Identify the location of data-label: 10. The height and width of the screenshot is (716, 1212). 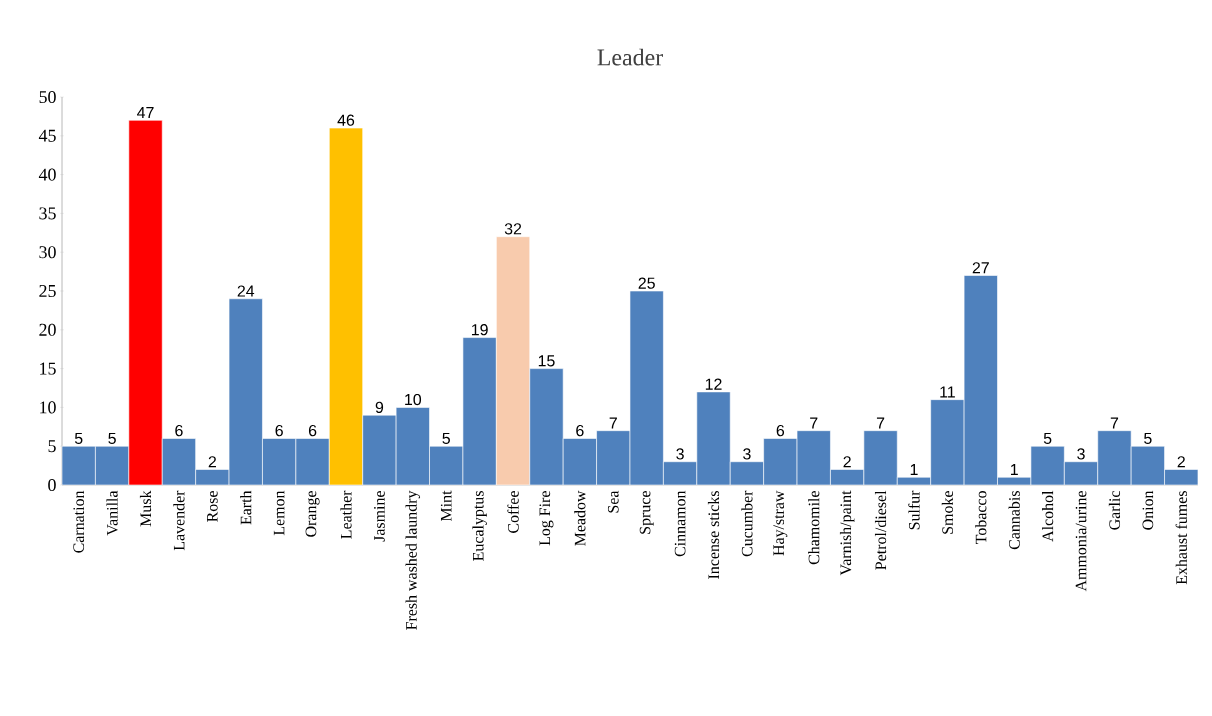
(413, 399).